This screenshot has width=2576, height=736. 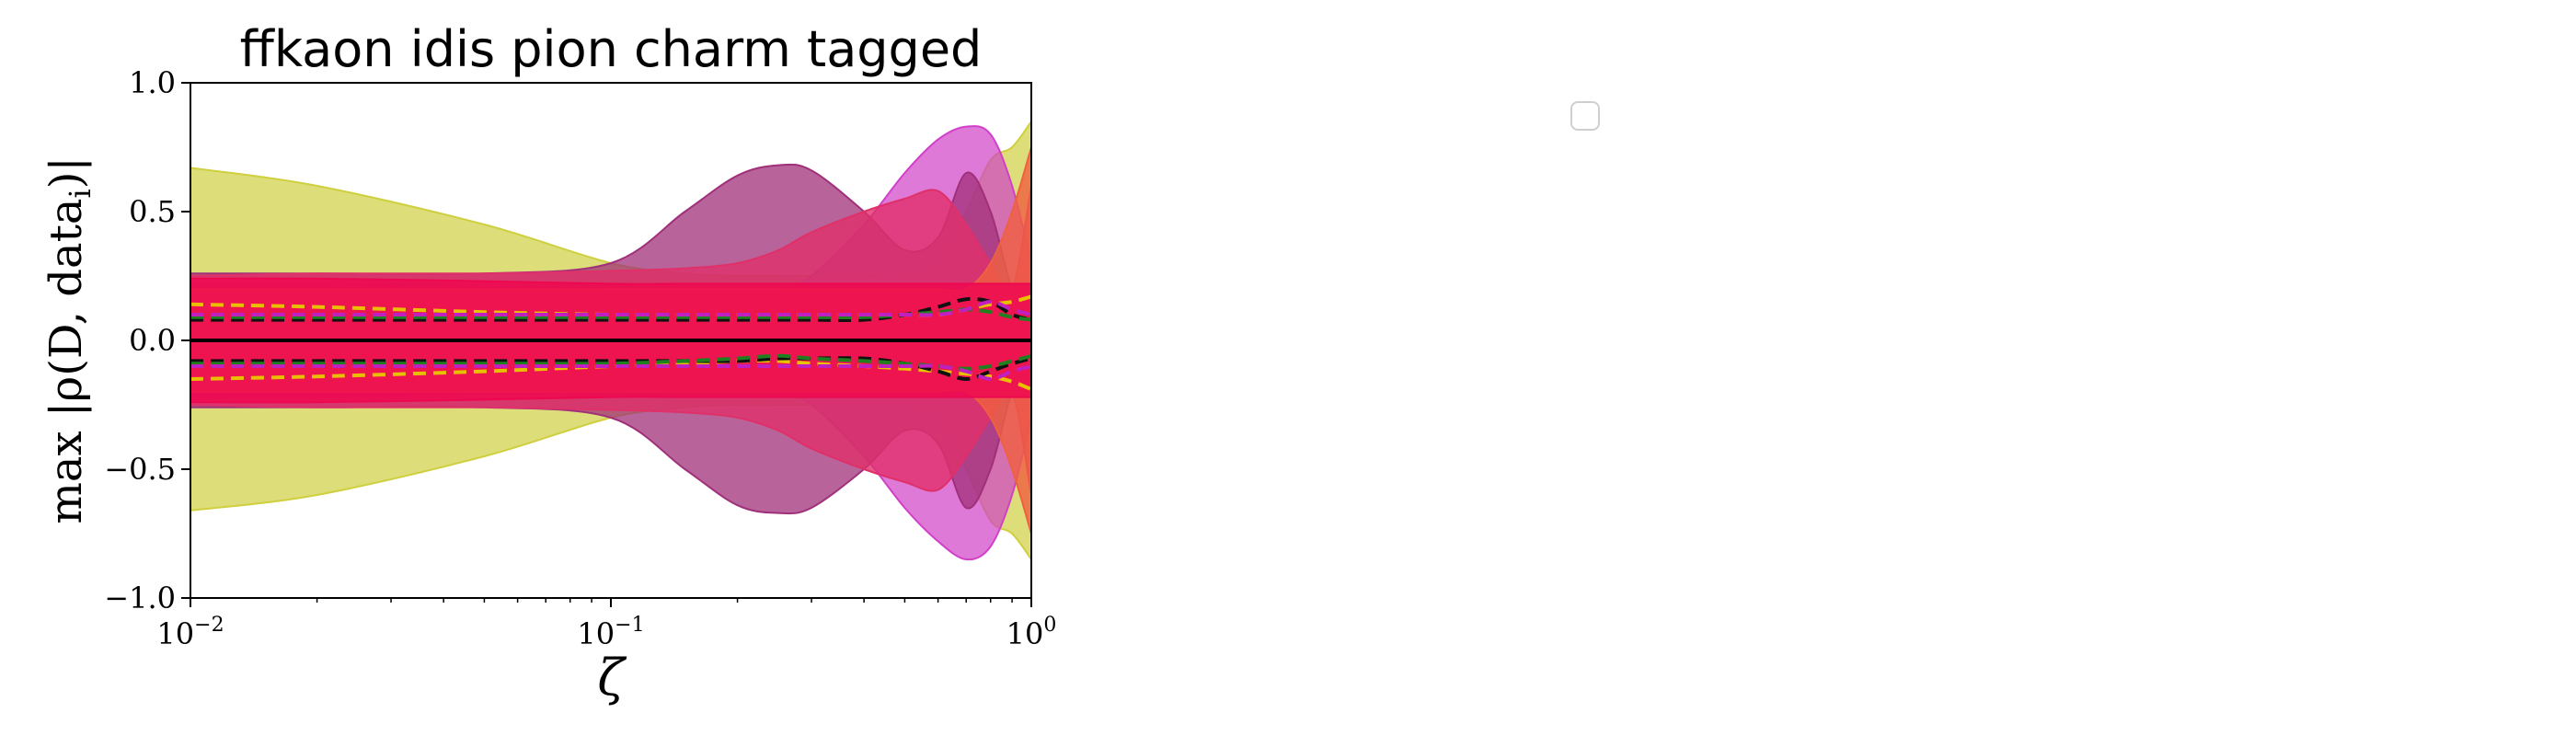 I want to click on y-axis-label-main: max |ρ(D, data, so click(x=66, y=361).